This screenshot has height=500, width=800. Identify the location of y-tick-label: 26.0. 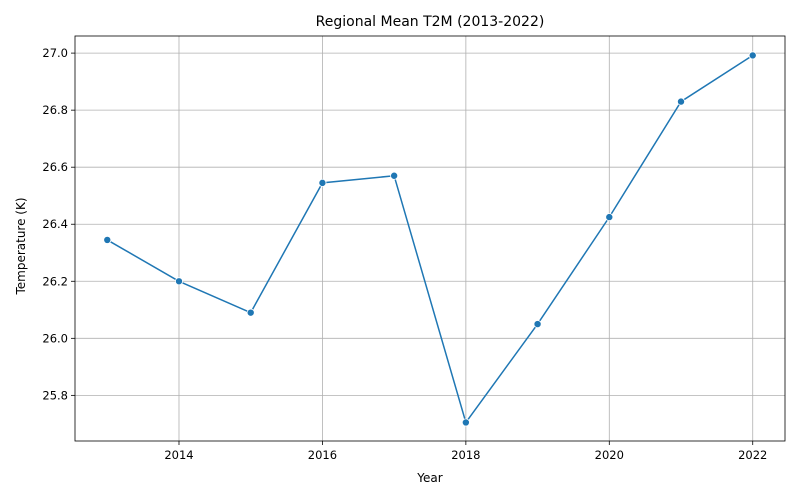
(55, 338).